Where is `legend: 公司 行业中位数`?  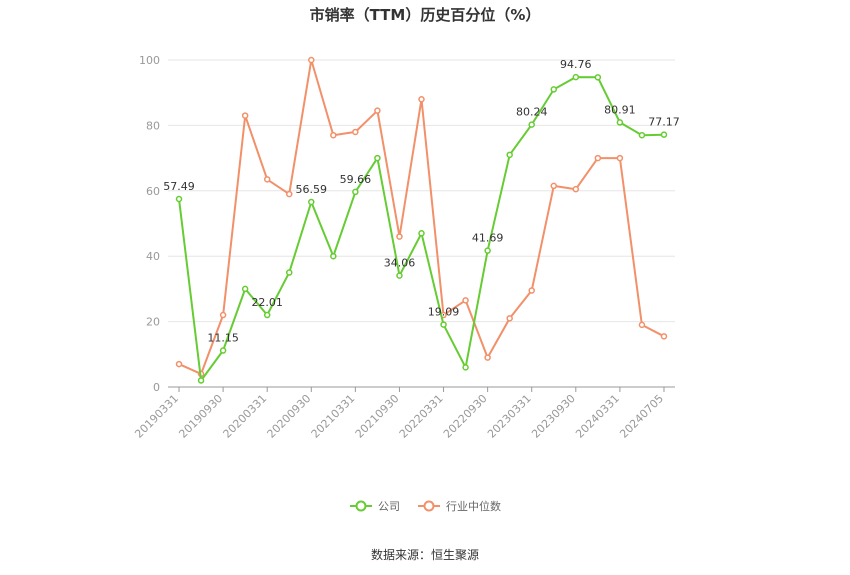 legend: 公司 行业中位数 is located at coordinates (425, 506).